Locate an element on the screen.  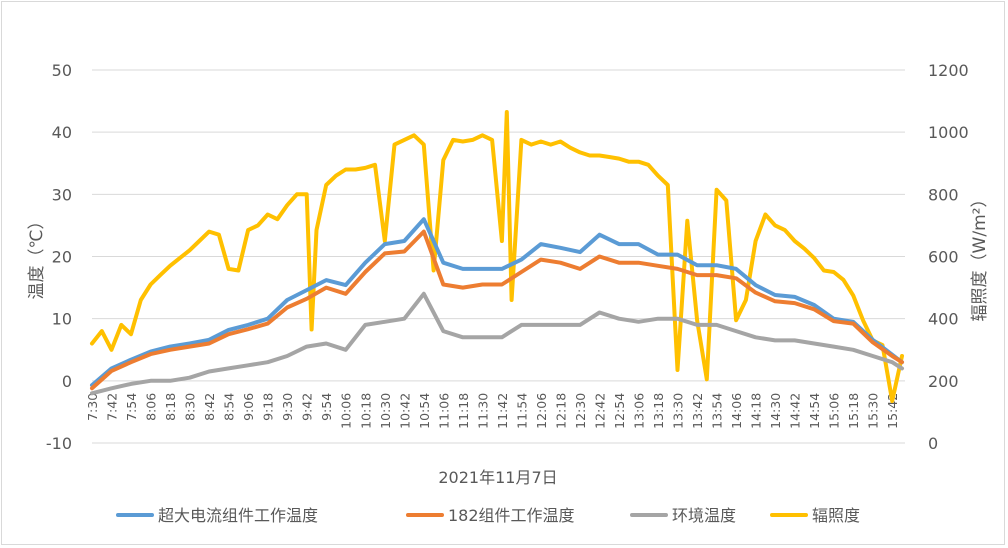
y-right-tick-label: 400 is located at coordinates (943, 319).